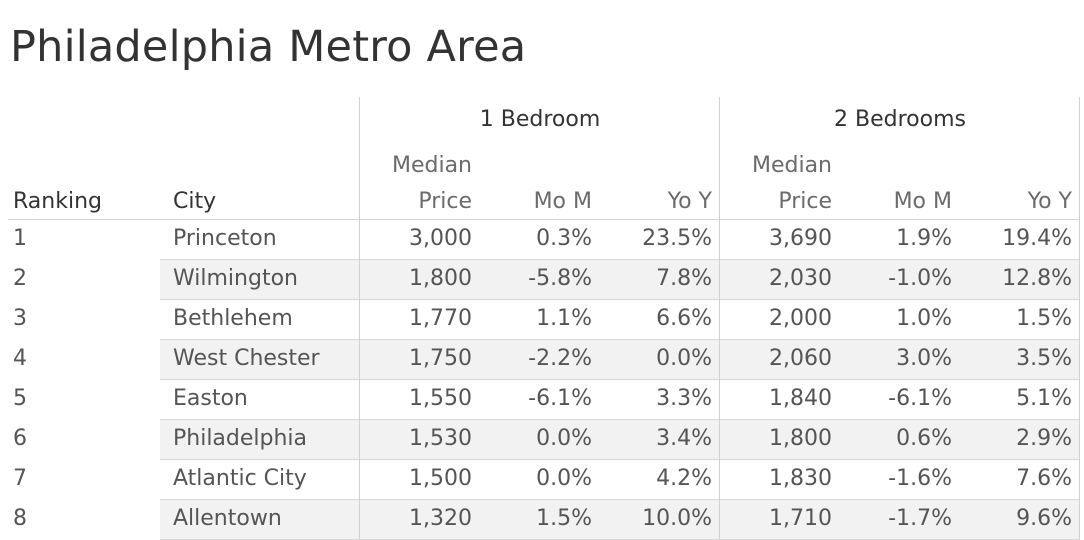  What do you see at coordinates (800, 278) in the screenshot?
I see `value-cell: 2,030` at bounding box center [800, 278].